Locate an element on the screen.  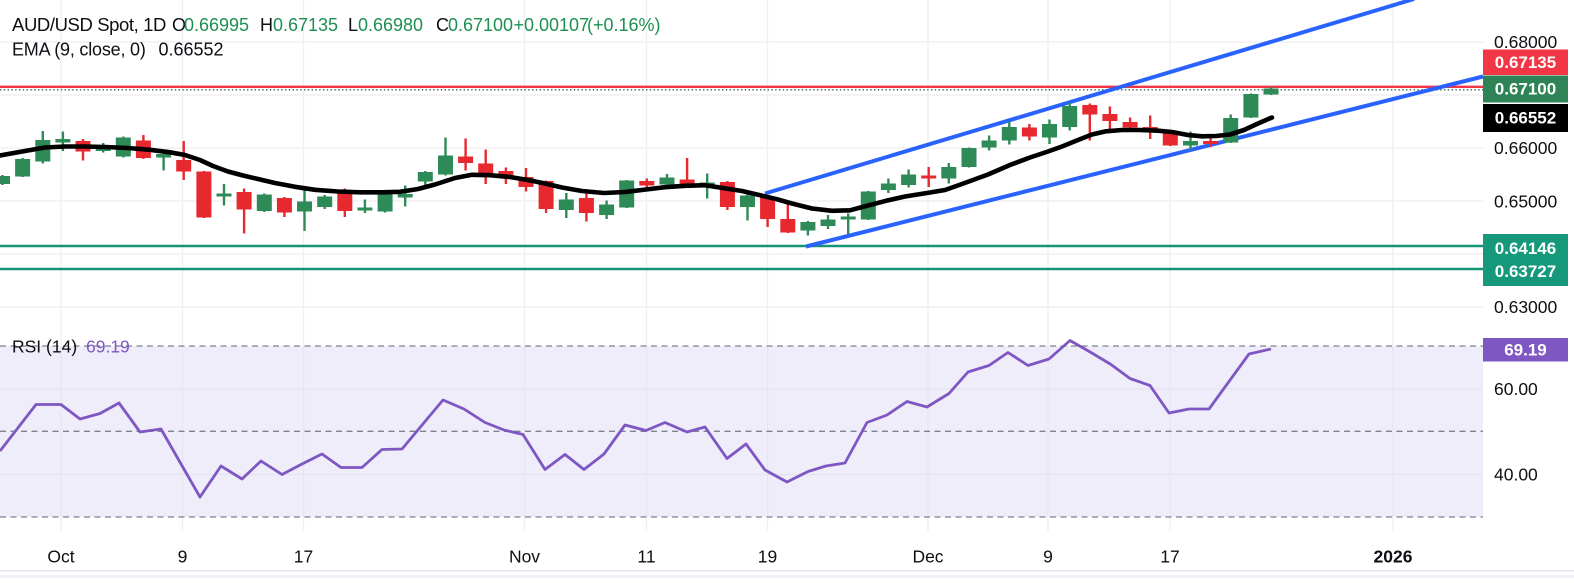
svg-text: 11 is located at coordinates (646, 557).